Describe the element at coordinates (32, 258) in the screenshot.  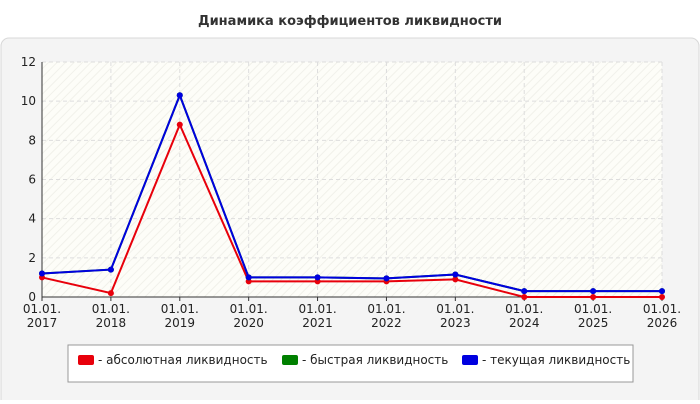
I see `y-tick-label: 2` at that location.